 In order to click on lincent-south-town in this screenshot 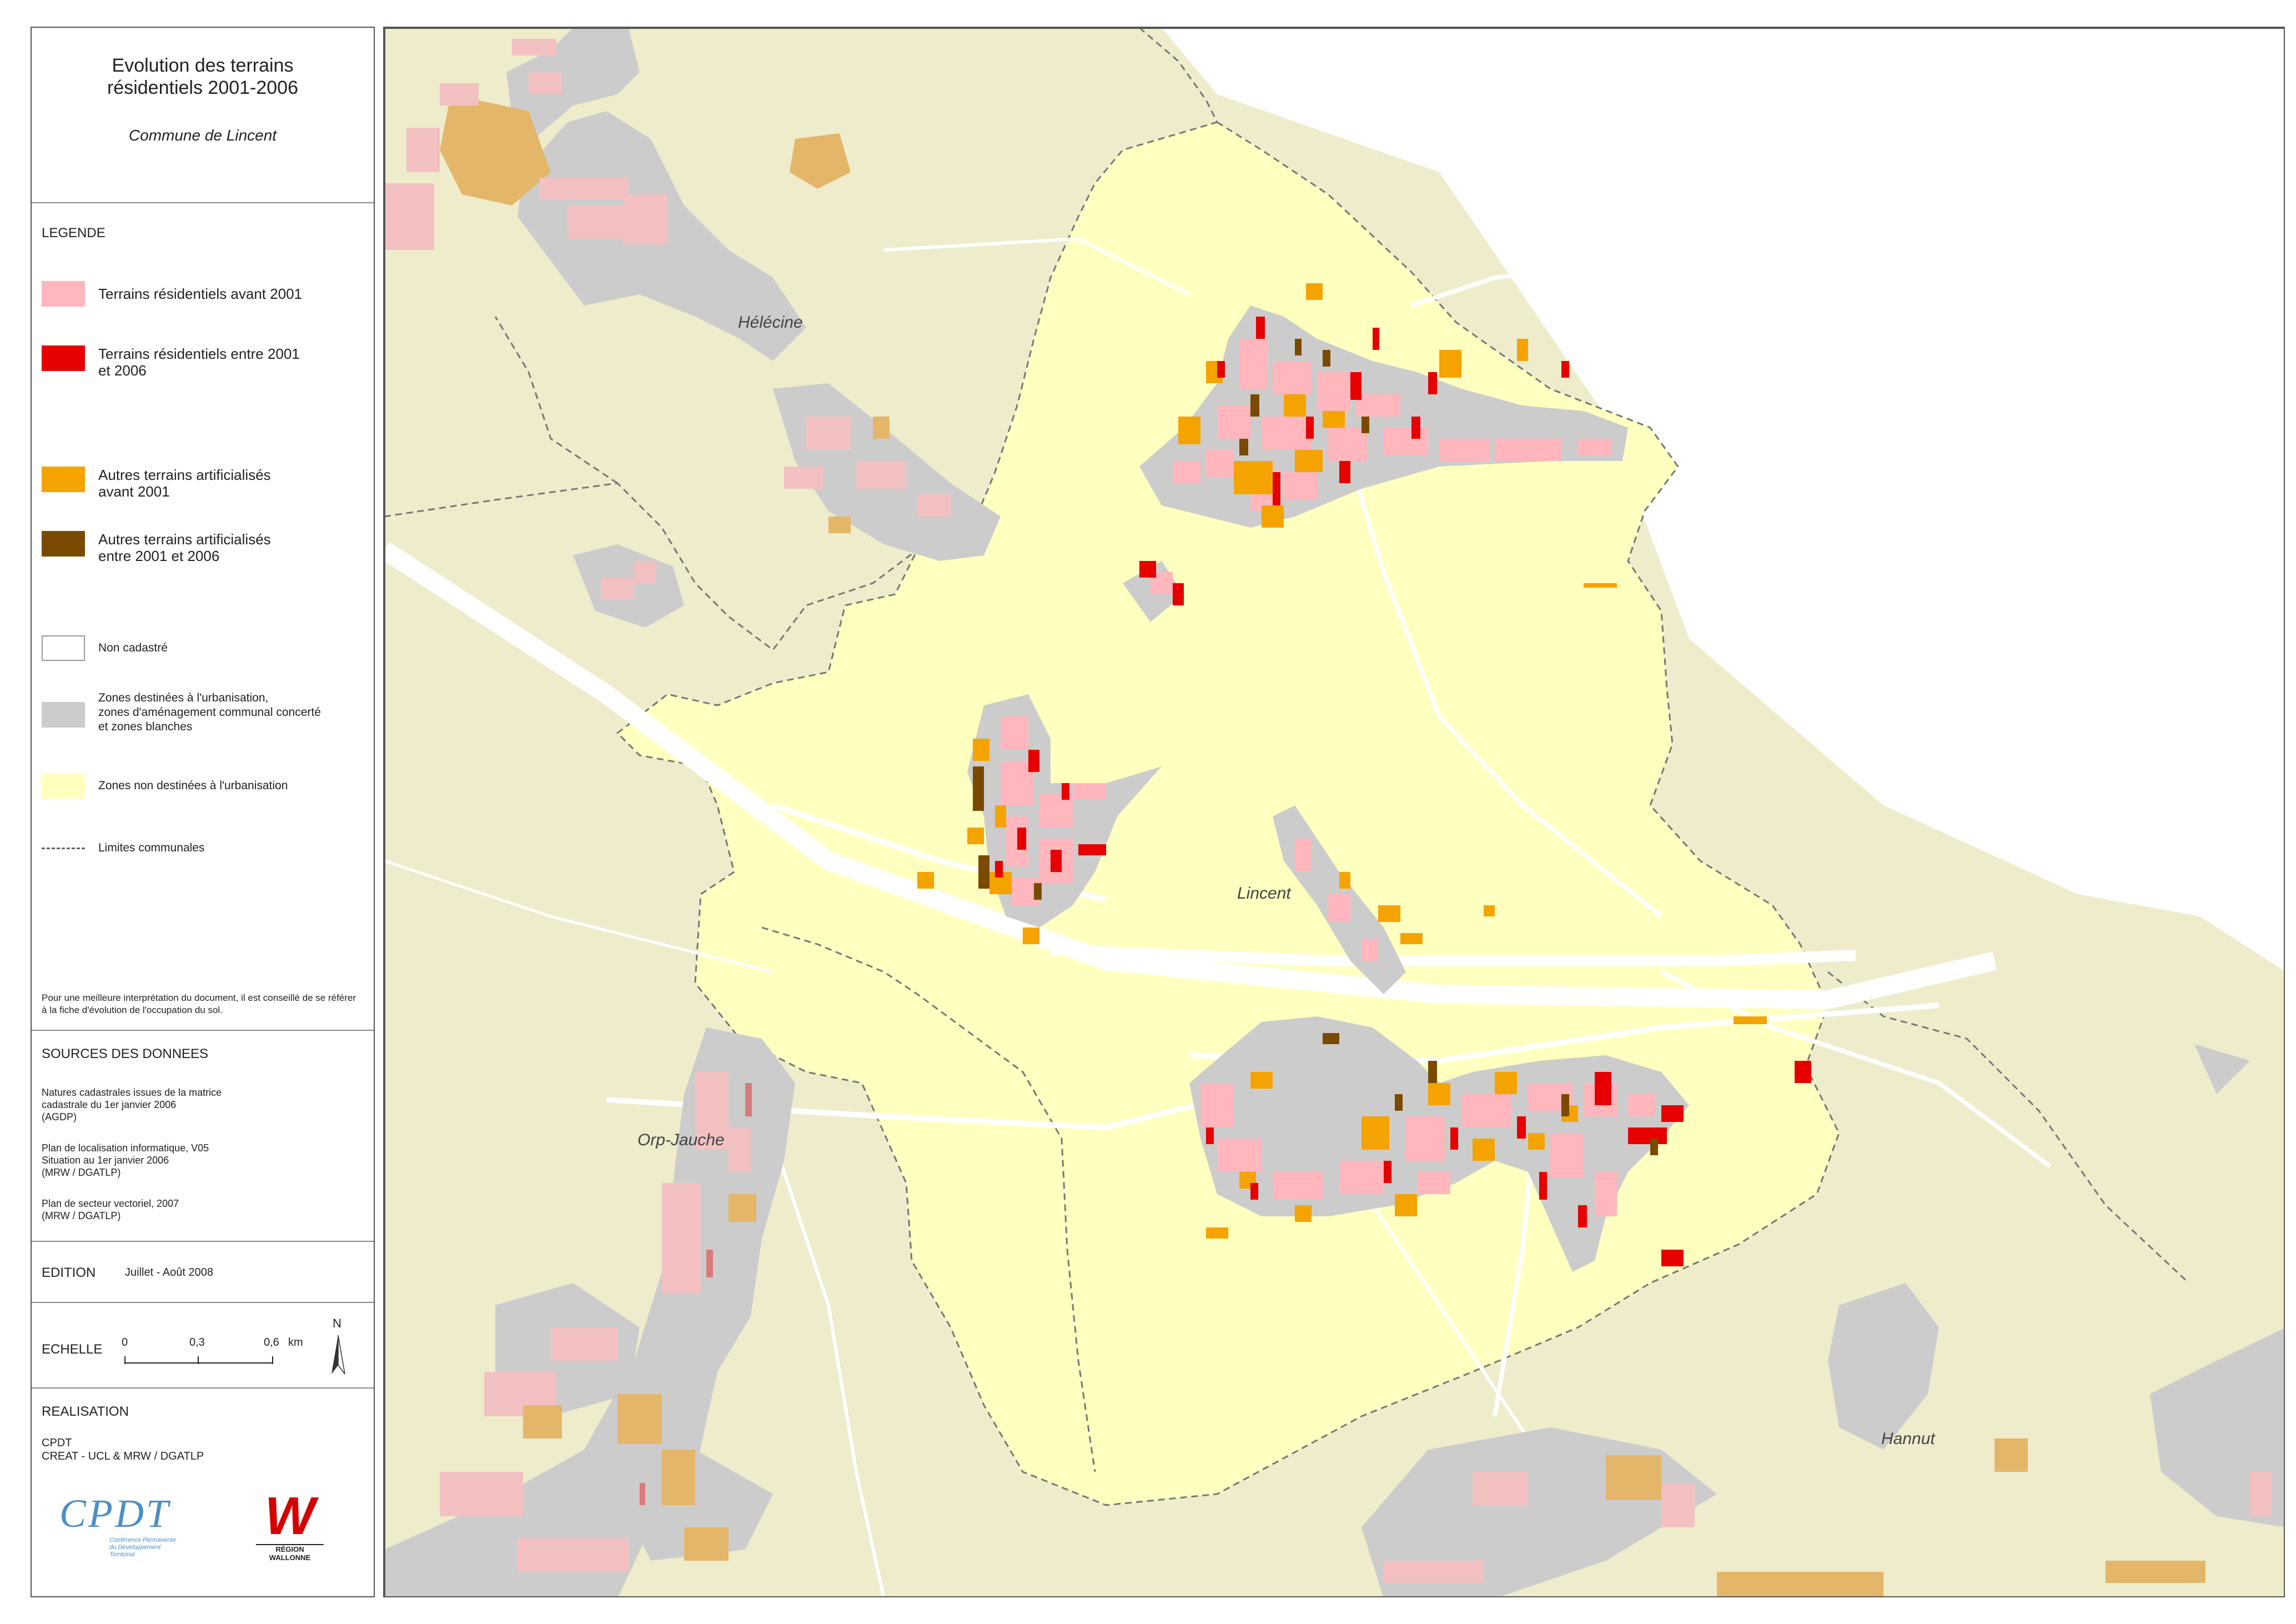, I will do `click(1439, 1144)`.